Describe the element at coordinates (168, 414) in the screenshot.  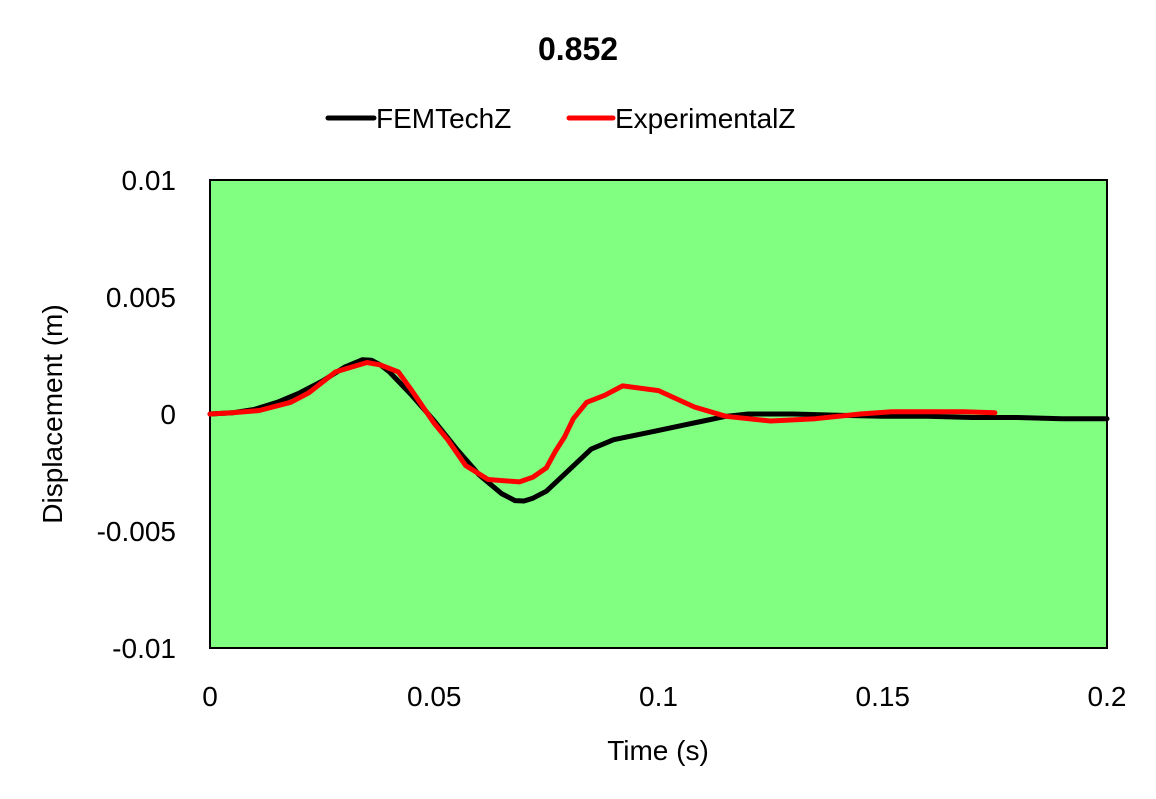
I see `y-tick-label: 0` at that location.